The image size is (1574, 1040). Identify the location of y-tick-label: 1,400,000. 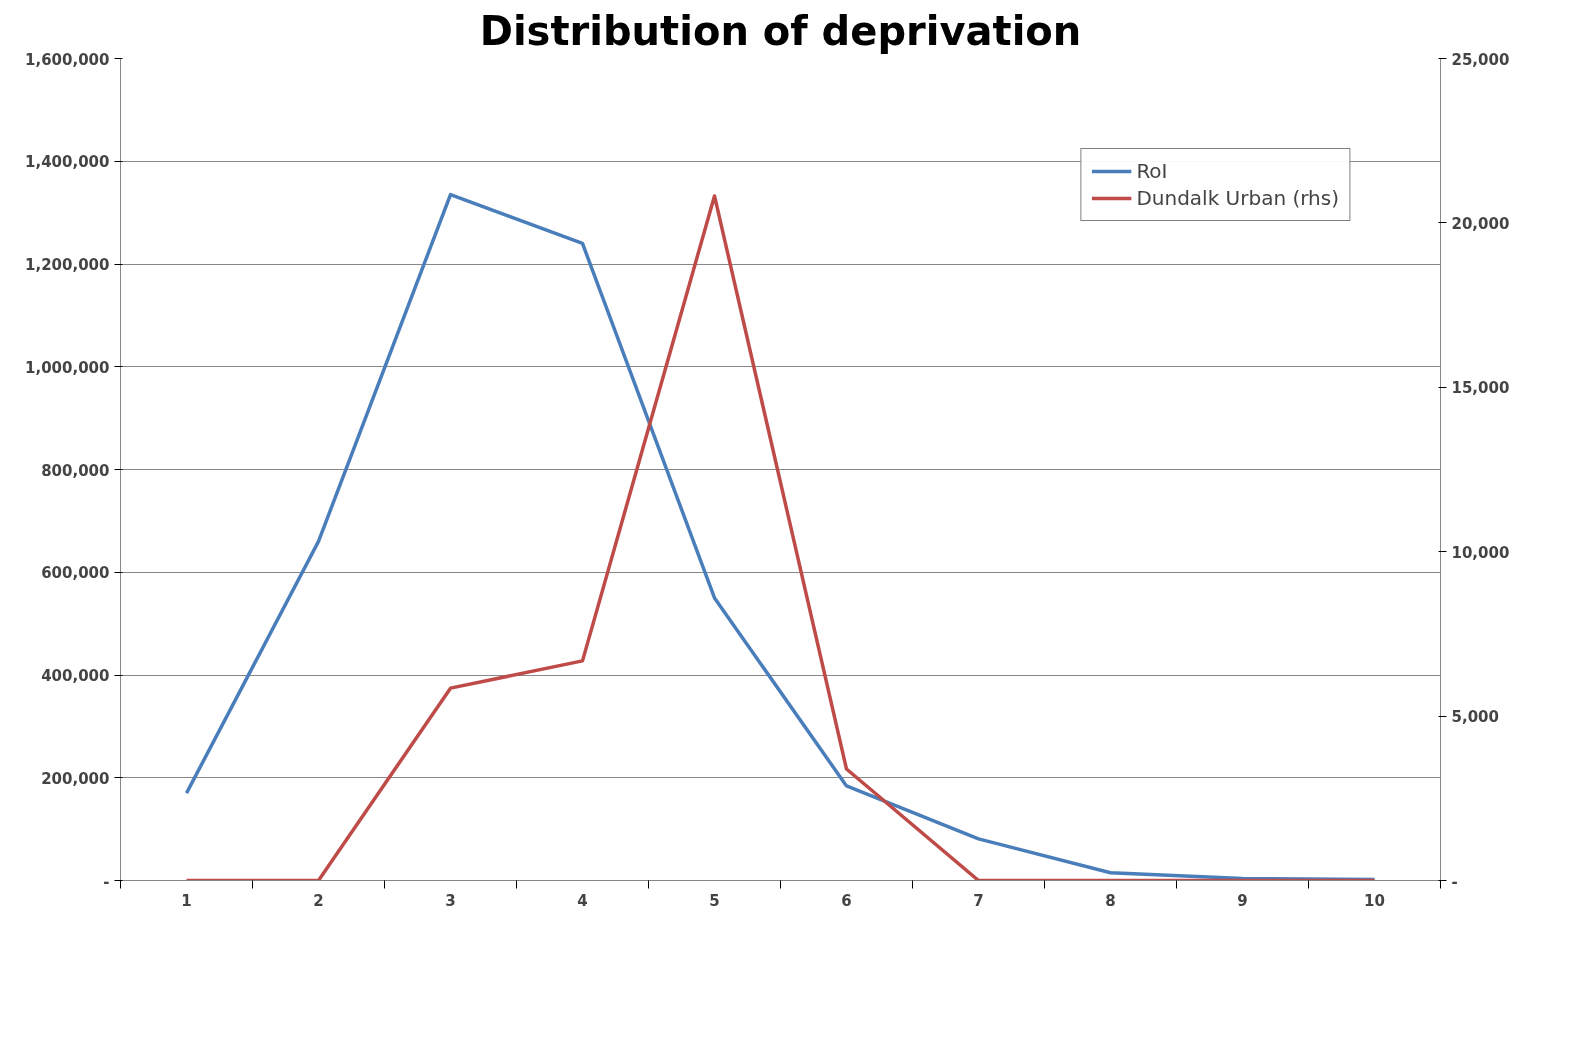
(67, 162).